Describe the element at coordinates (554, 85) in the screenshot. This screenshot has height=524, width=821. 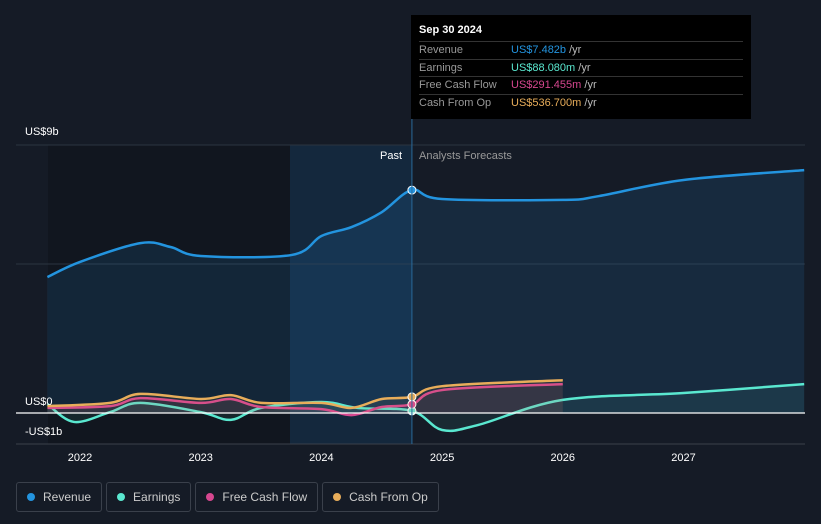
I see `tooltip-value: US$291.455m /yr` at that location.